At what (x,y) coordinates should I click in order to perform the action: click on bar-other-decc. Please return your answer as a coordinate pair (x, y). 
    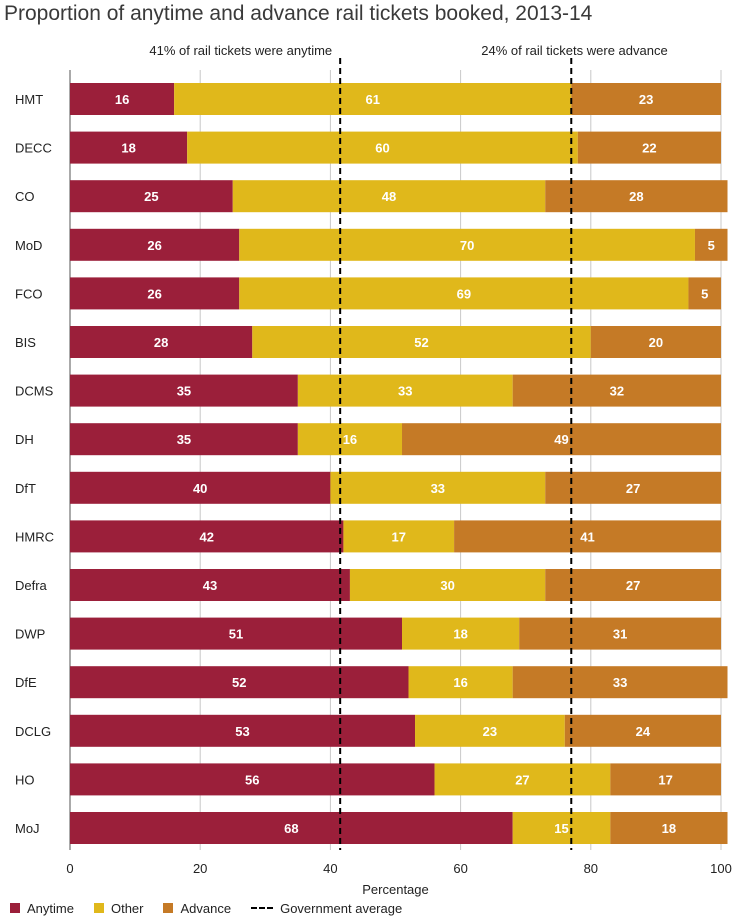
    Looking at the image, I should click on (382, 147).